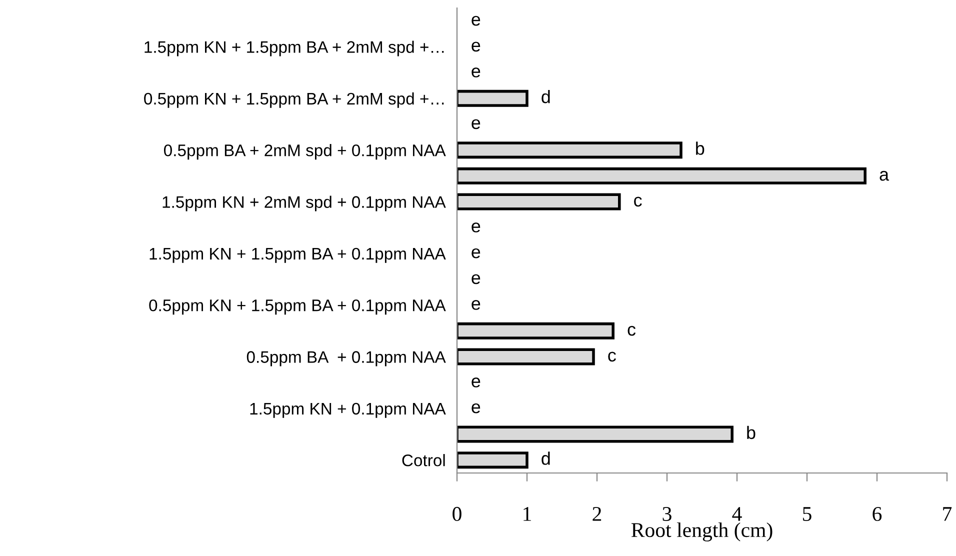 The image size is (956, 556). Describe the element at coordinates (527, 514) in the screenshot. I see `x-tick-label: 1` at that location.